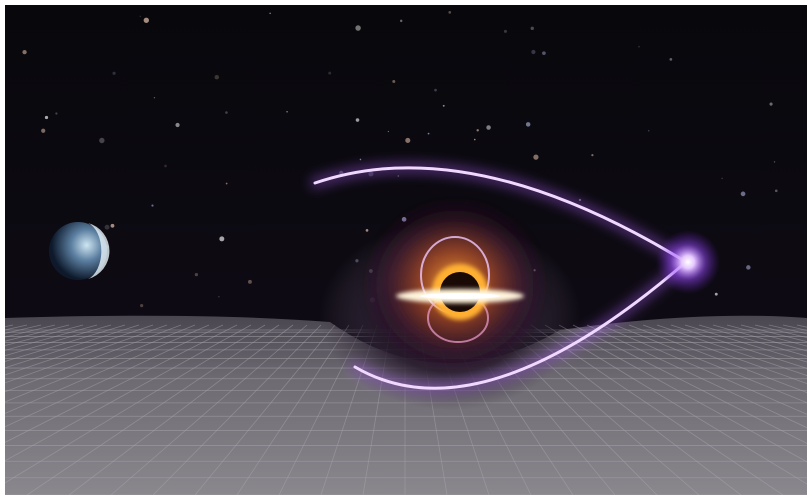 The width and height of the screenshot is (811, 500). What do you see at coordinates (460, 289) in the screenshot?
I see `black-hole` at bounding box center [460, 289].